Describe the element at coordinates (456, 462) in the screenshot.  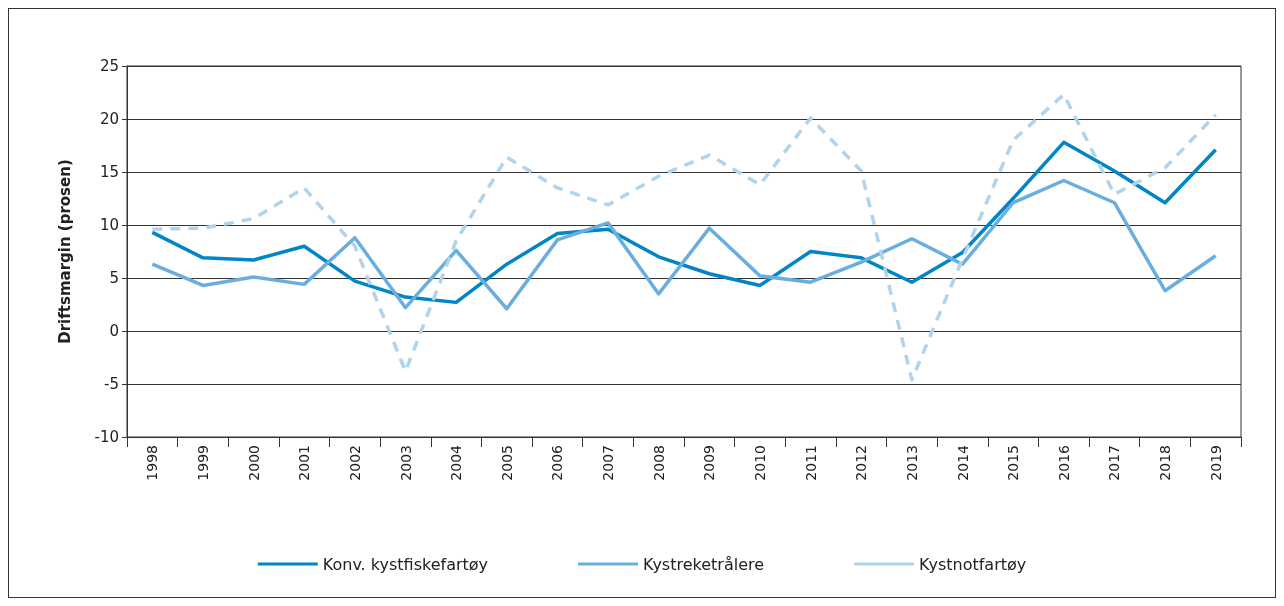
I see `x-tick-label: 2004` at that location.